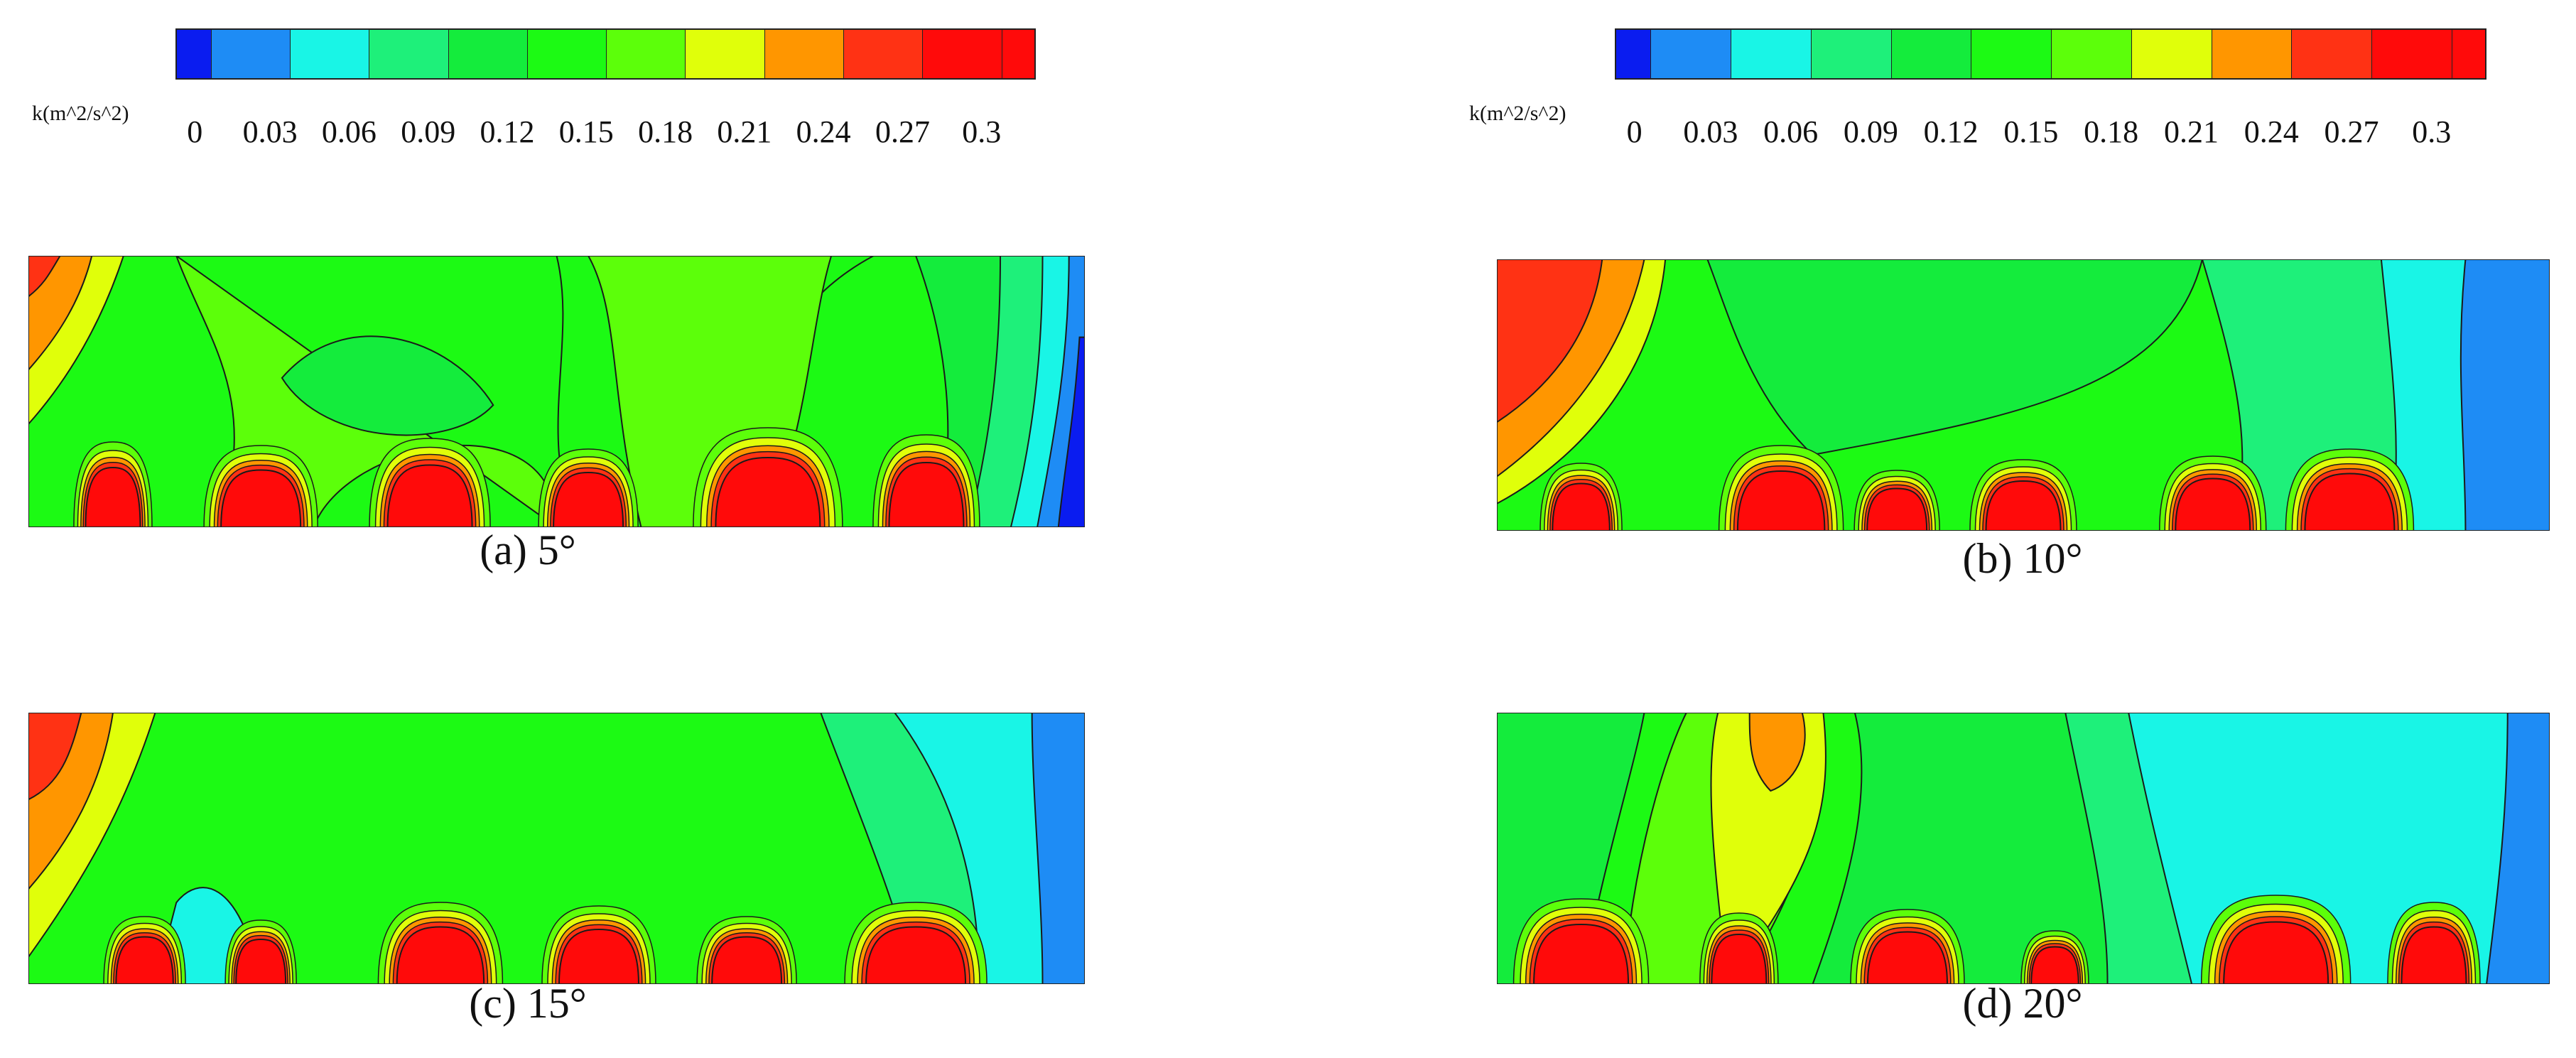 The image size is (2576, 1058). What do you see at coordinates (2022, 558) in the screenshot?
I see `caption-b: (b) 10°` at bounding box center [2022, 558].